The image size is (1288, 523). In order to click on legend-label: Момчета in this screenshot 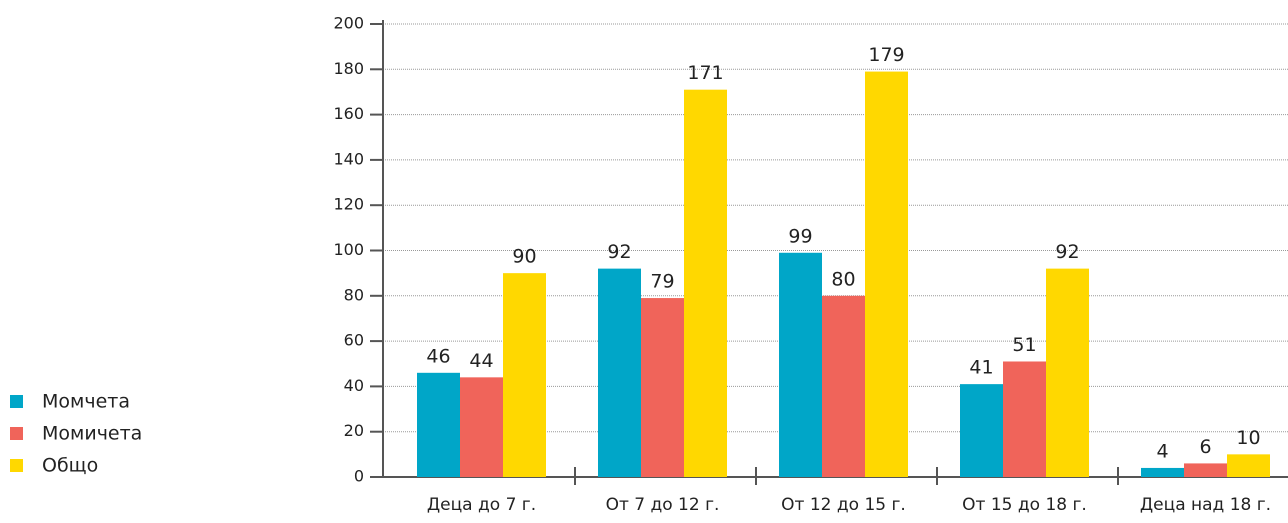, I will do `click(86, 402)`.